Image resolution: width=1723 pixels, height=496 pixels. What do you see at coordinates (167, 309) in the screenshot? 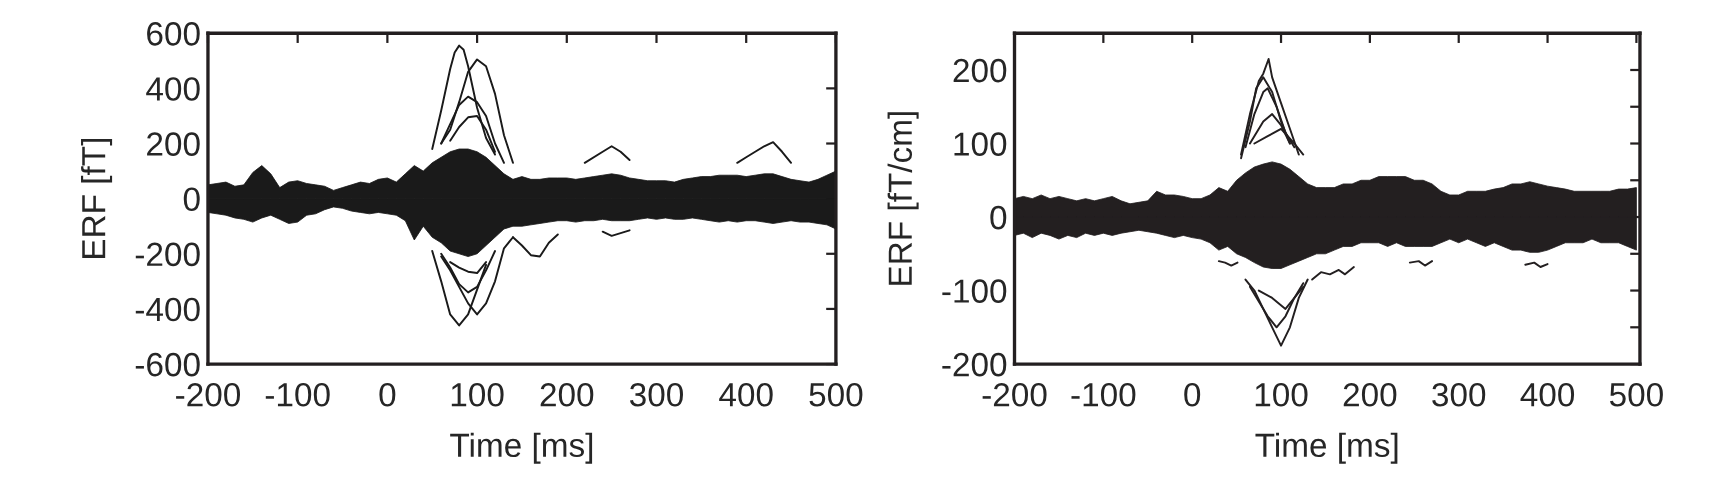
I see `y-tick-label: -400` at bounding box center [167, 309].